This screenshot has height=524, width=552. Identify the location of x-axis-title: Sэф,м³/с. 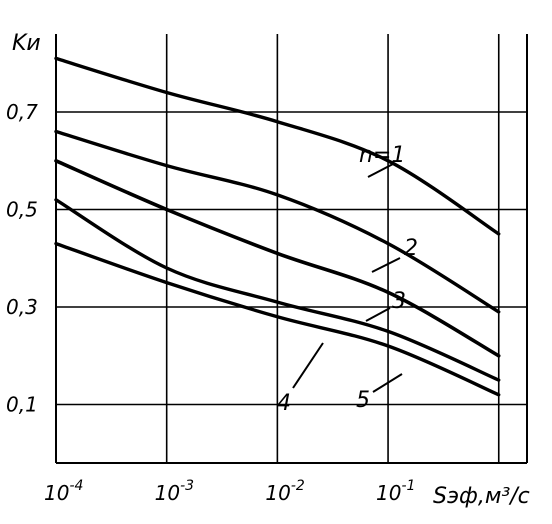
(481, 496).